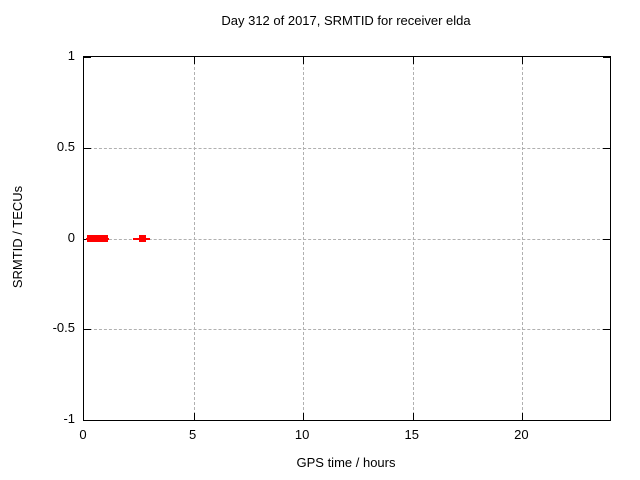 Image resolution: width=640 pixels, height=480 pixels. What do you see at coordinates (71, 55) in the screenshot?
I see `y-tick-label: 1` at bounding box center [71, 55].